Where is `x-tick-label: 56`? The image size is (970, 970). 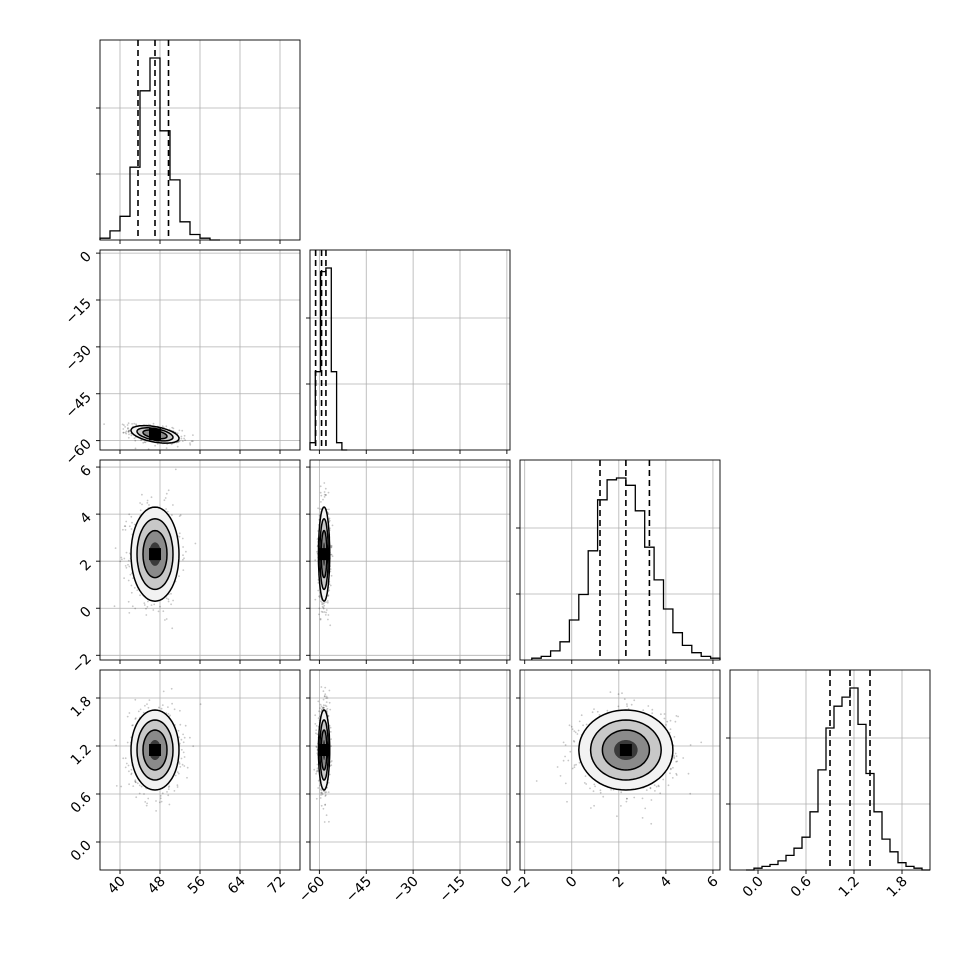
x-tick-label: 56 is located at coordinates (197, 885).